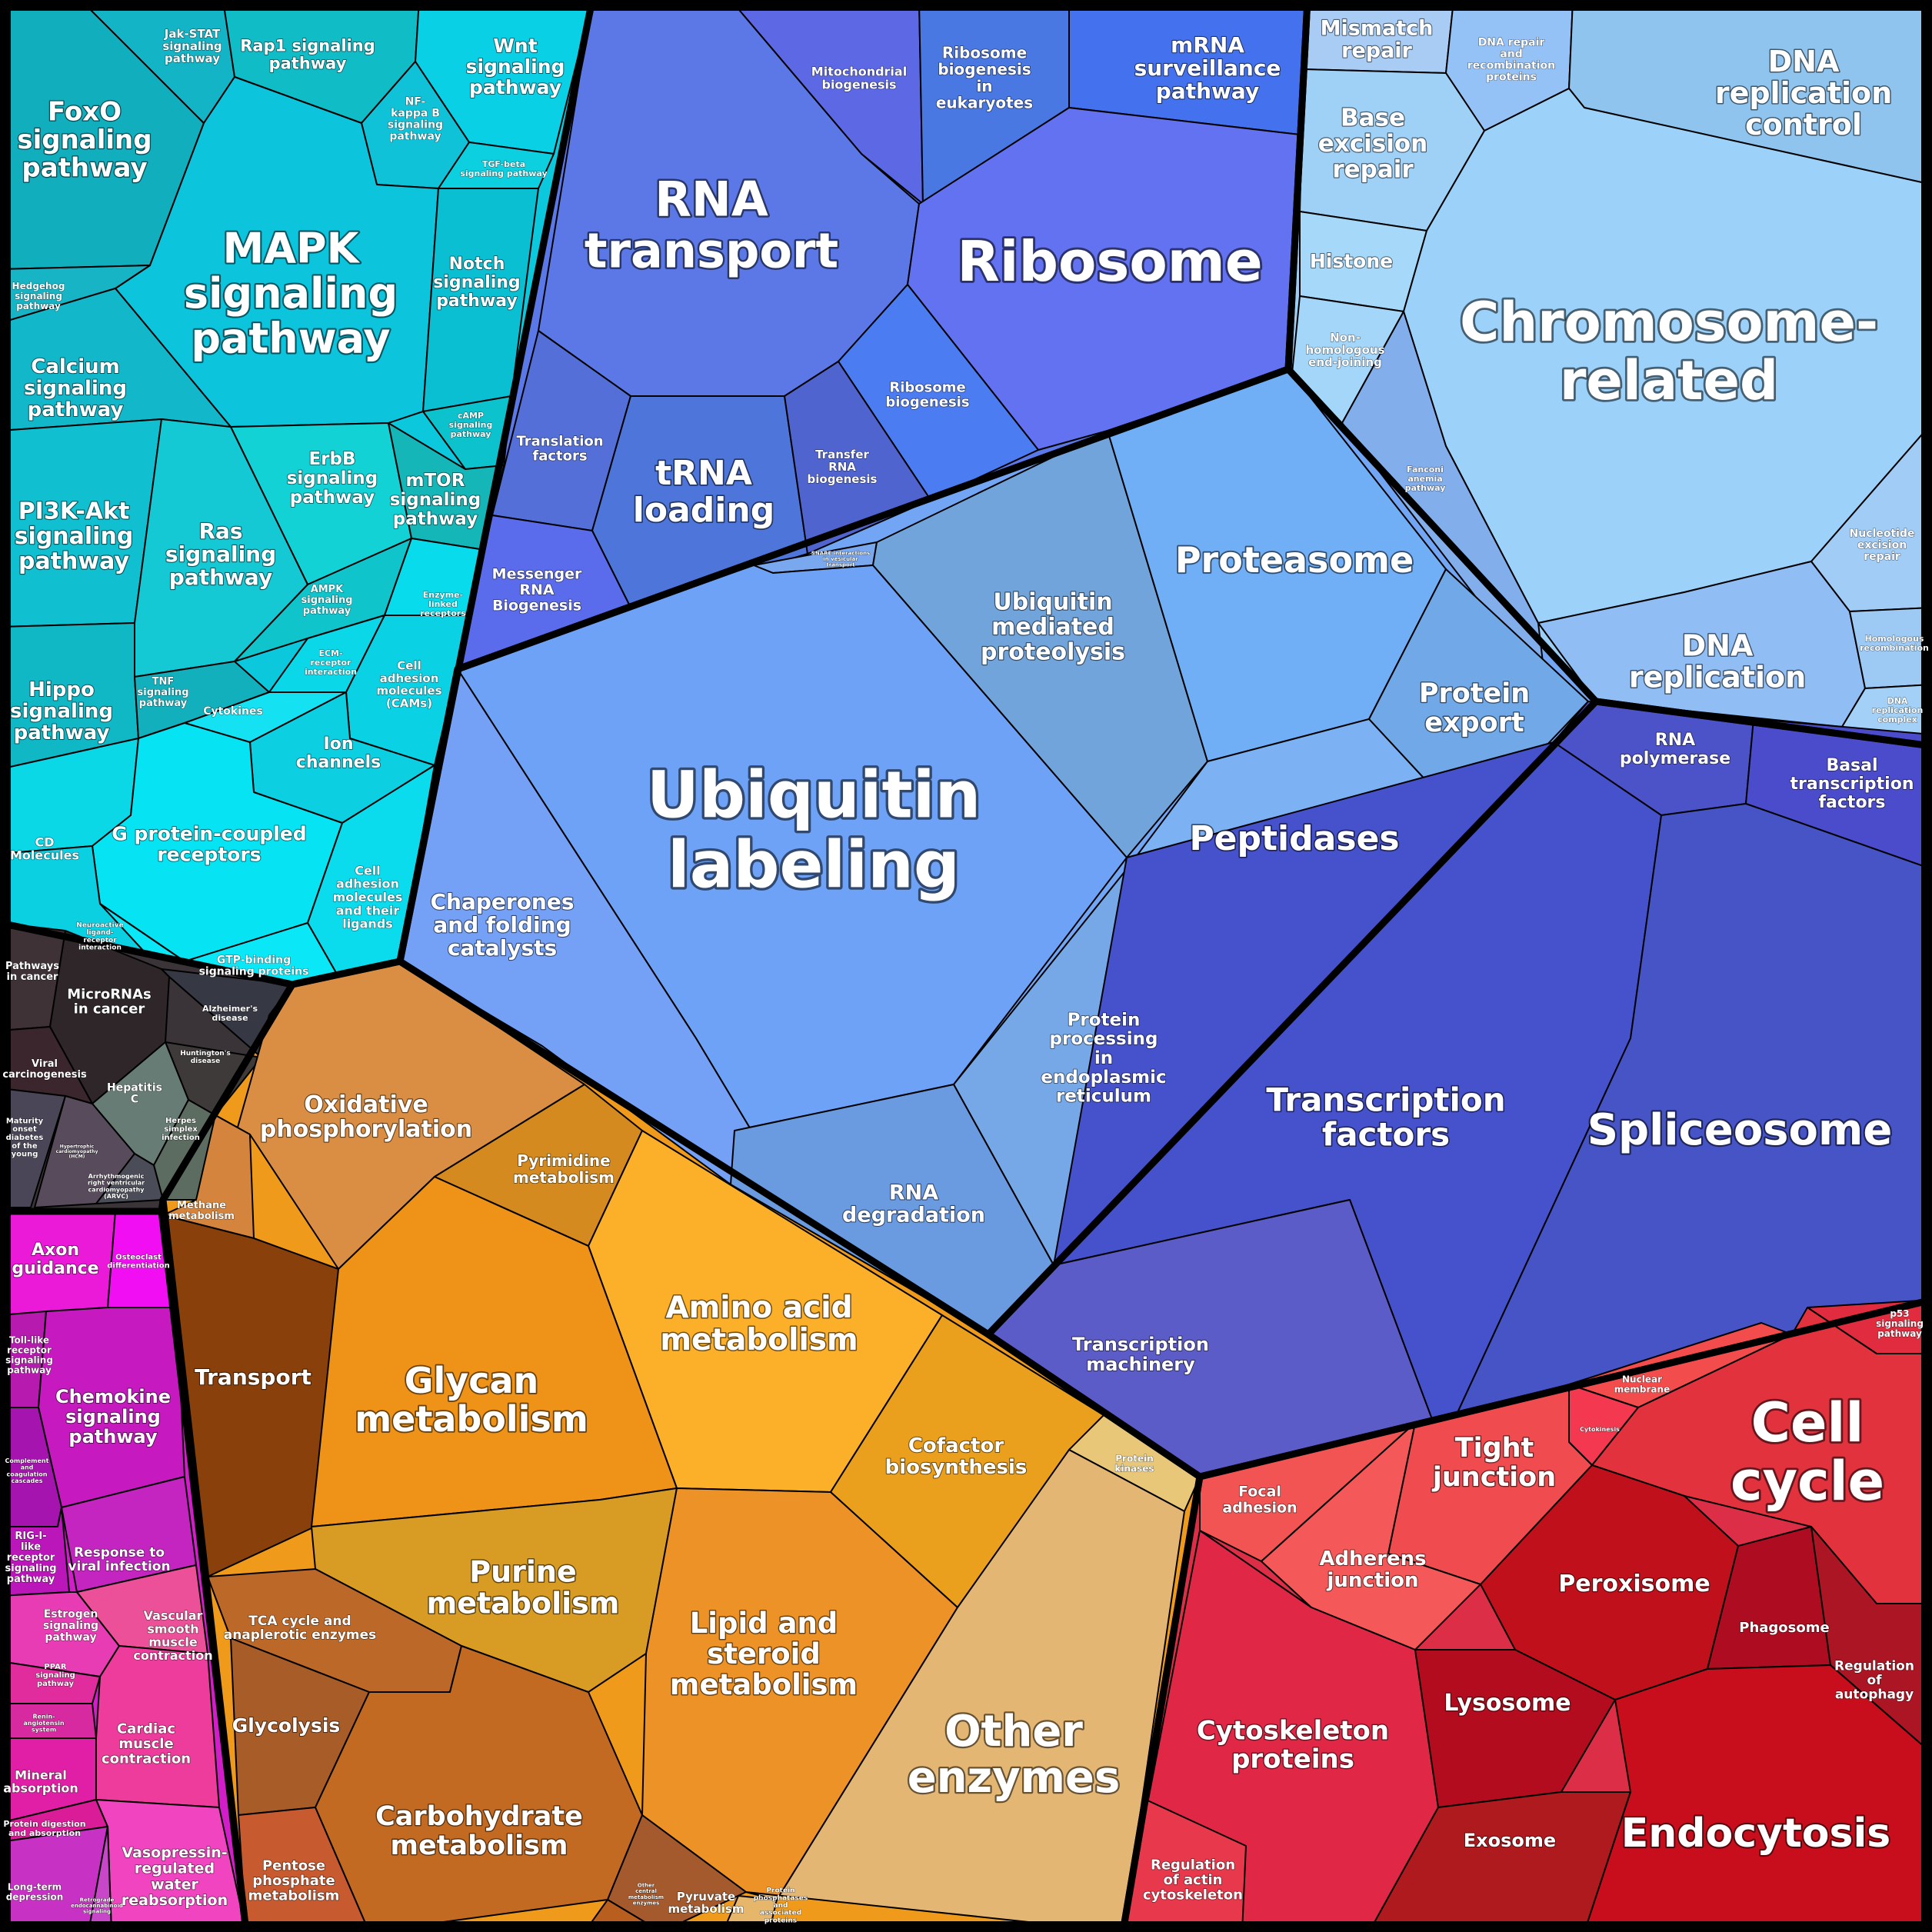  What do you see at coordinates (1193, 1880) in the screenshot?
I see `label-reg-actin: Regulation of actin cytoskeleton` at bounding box center [1193, 1880].